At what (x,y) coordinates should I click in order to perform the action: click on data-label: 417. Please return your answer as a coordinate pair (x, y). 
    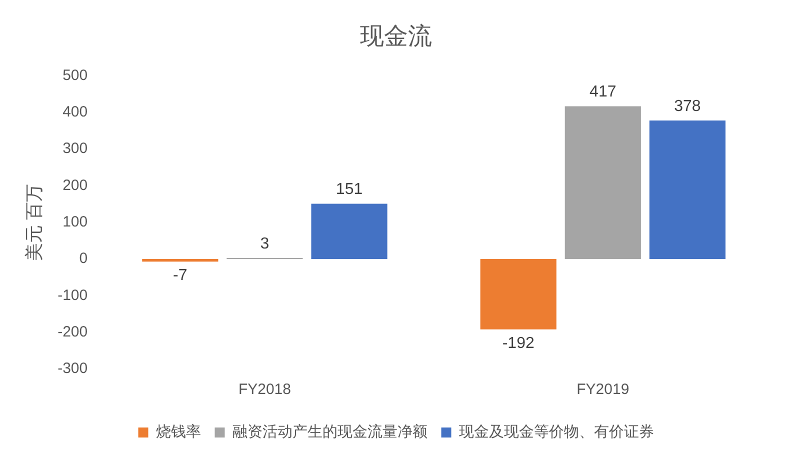
    Looking at the image, I should click on (603, 92).